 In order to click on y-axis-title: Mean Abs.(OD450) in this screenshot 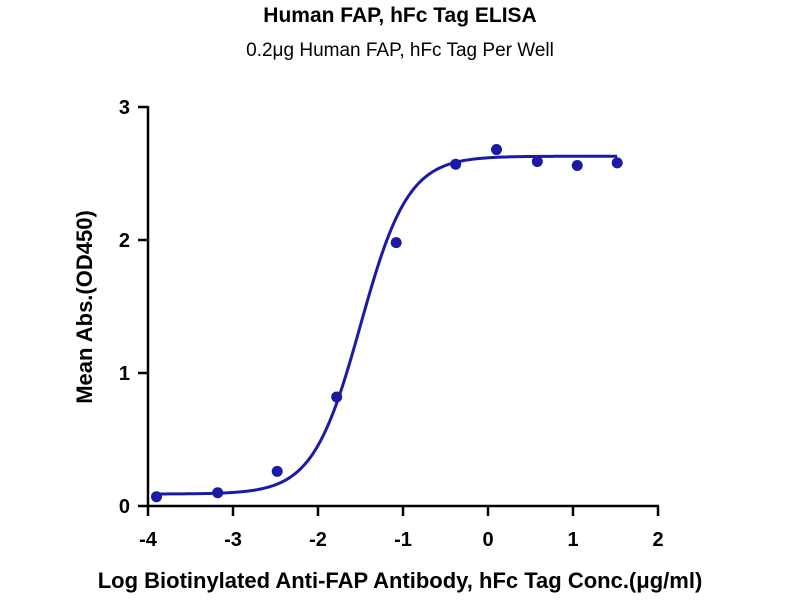, I will do `click(84, 307)`.